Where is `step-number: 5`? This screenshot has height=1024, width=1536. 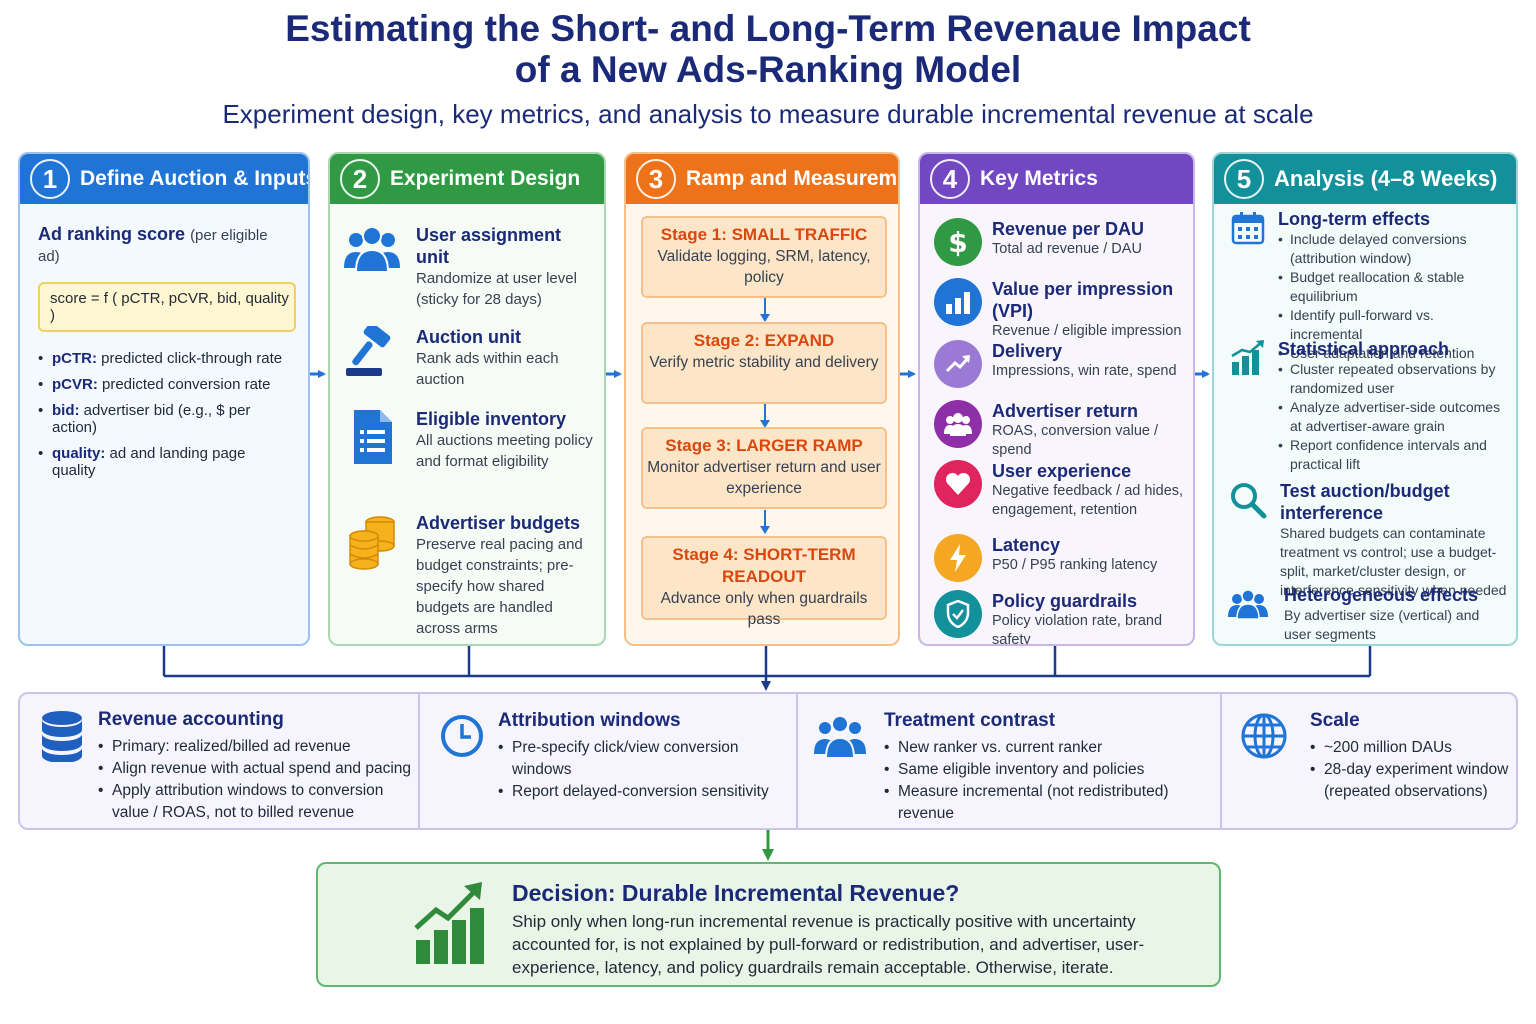 step-number: 5 is located at coordinates (1244, 179).